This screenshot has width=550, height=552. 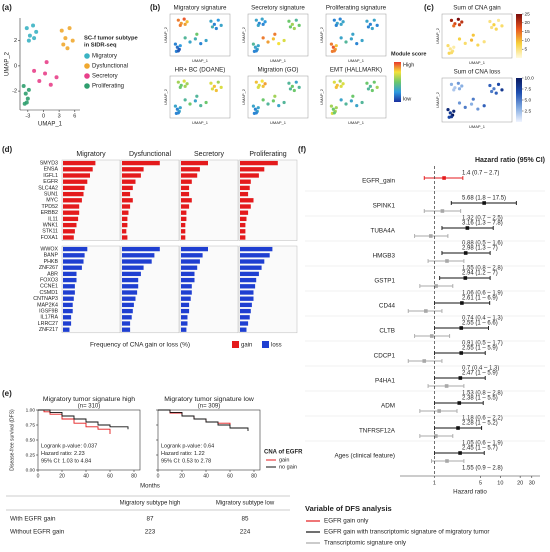 I want to click on row-label: CD44, so click(x=387, y=306).